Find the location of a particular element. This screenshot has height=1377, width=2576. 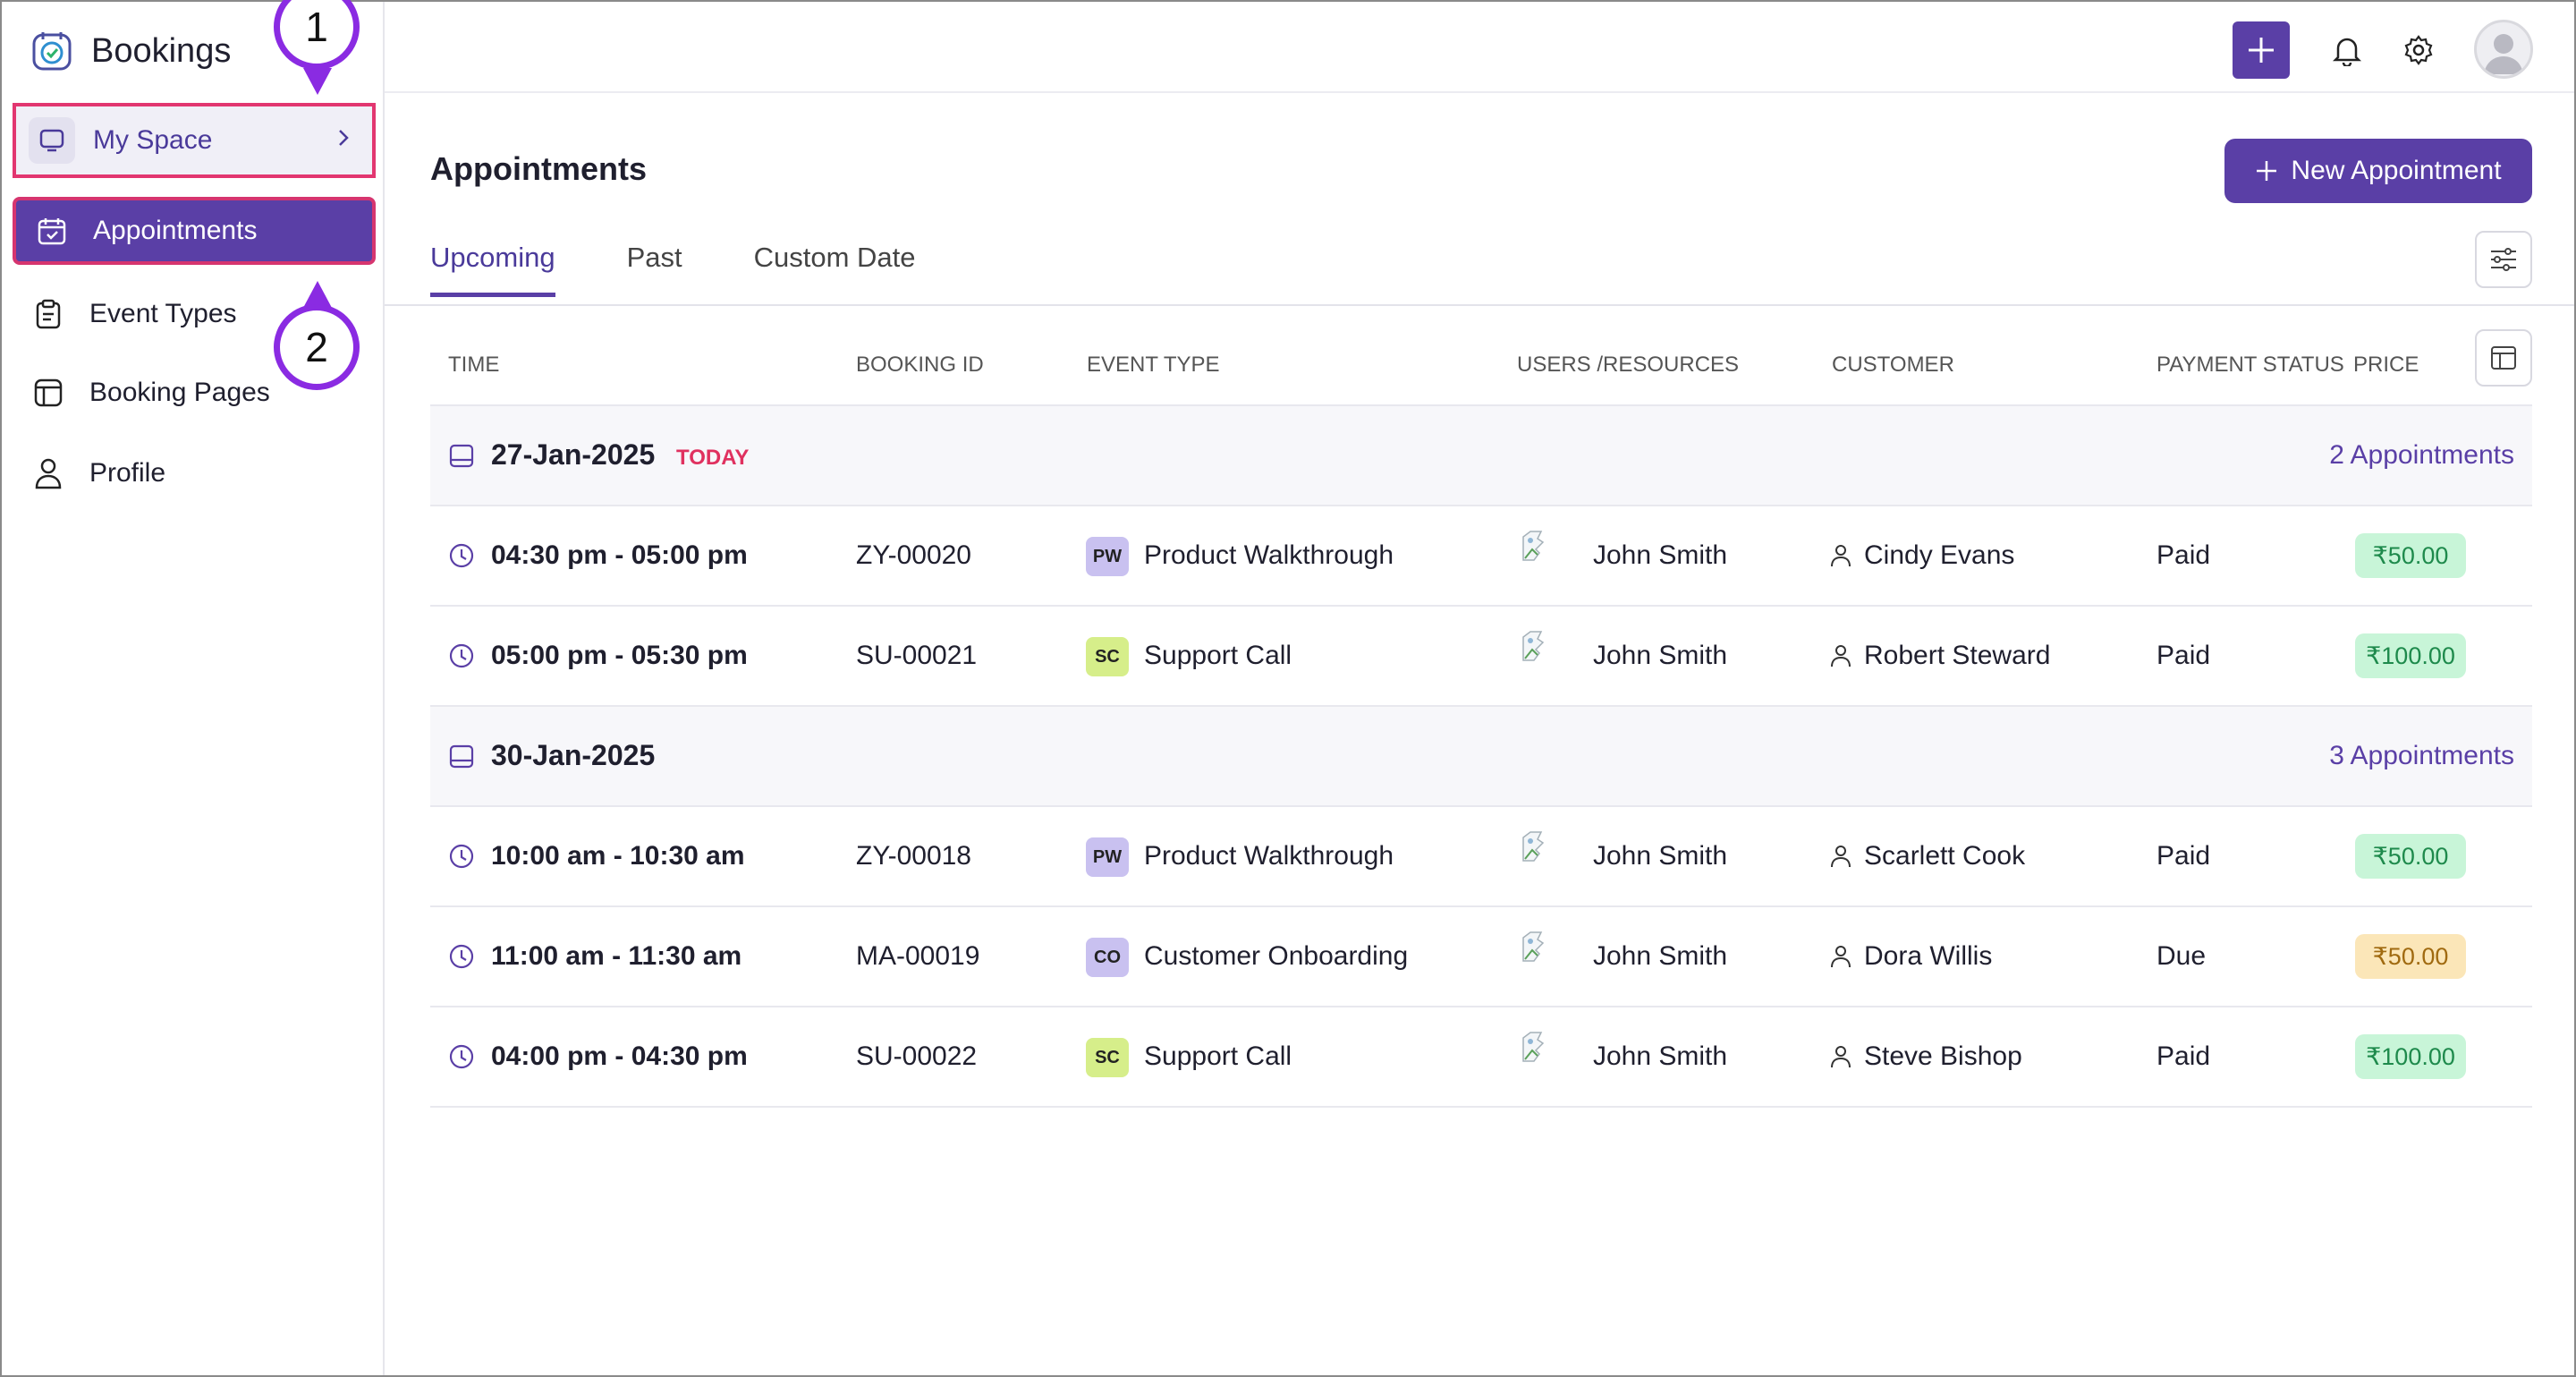

new-appointment-button: New Appointment is located at coordinates (2378, 171).